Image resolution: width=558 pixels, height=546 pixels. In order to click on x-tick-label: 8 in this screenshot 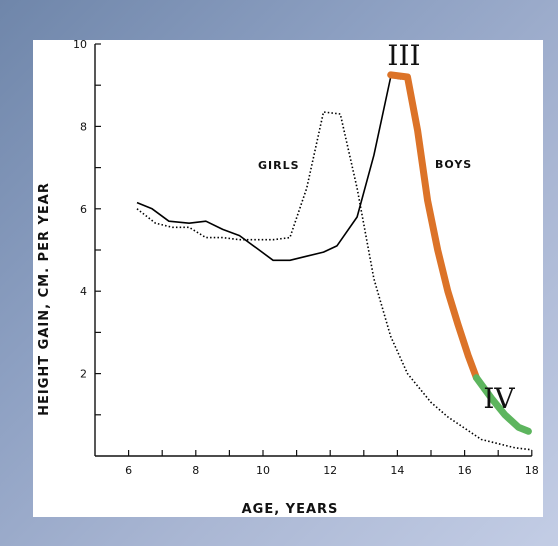, I will do `click(195, 470)`.